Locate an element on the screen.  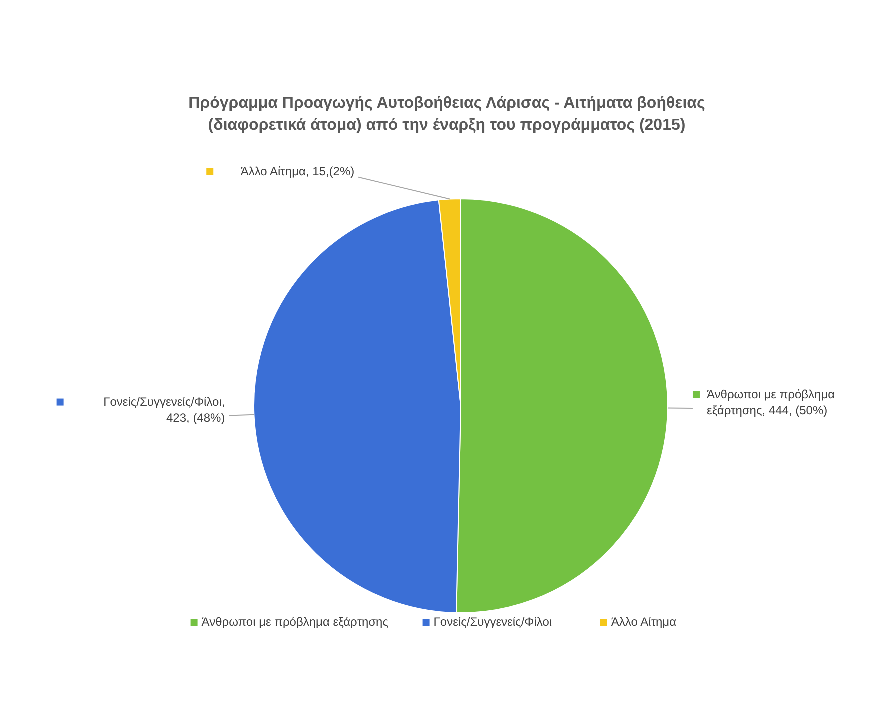
chart-title: Πρόγραμμα Προαγωγής Αυτοβοήθειας Λάρισας - Αιτήματα βοήθειας (διαφορετικά άτομα) από την έναρξη του προγράμματος (2015) is located at coordinates (447, 114).